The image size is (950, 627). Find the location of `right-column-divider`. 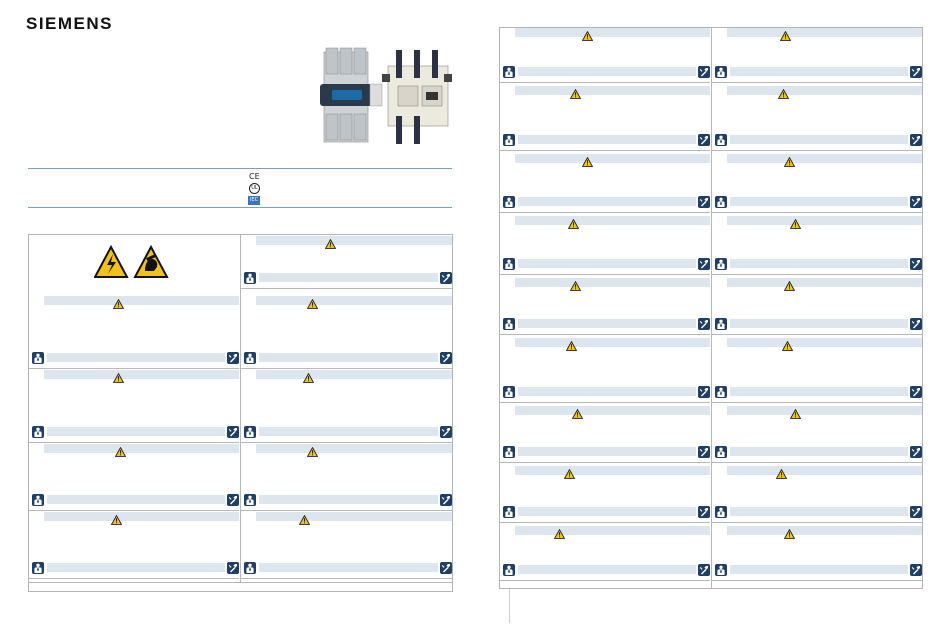

right-column-divider is located at coordinates (711, 308).